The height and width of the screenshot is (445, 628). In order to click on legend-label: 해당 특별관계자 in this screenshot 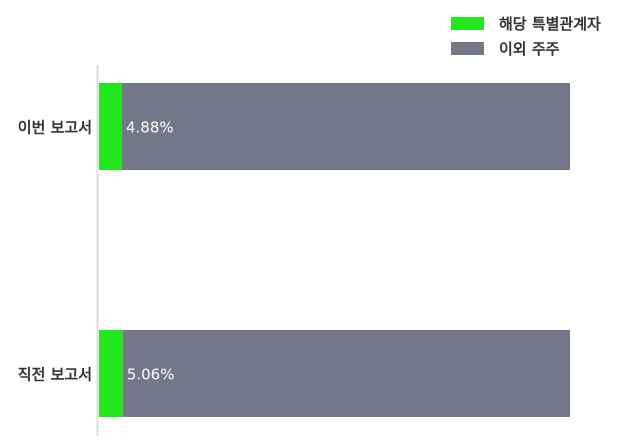, I will do `click(550, 24)`.